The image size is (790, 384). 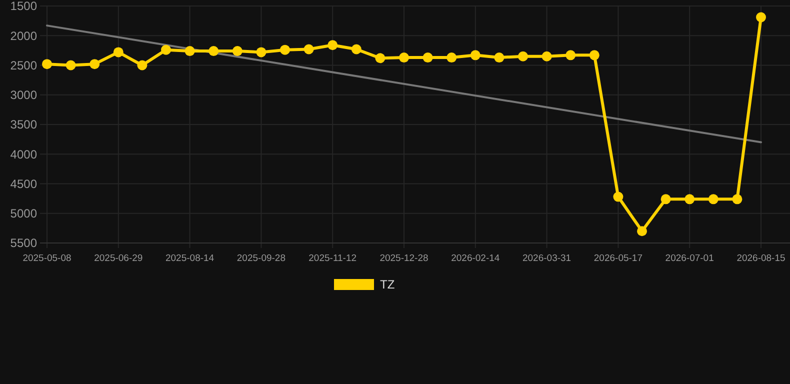 I want to click on x-tick-label: 2026-07-01, so click(x=689, y=258).